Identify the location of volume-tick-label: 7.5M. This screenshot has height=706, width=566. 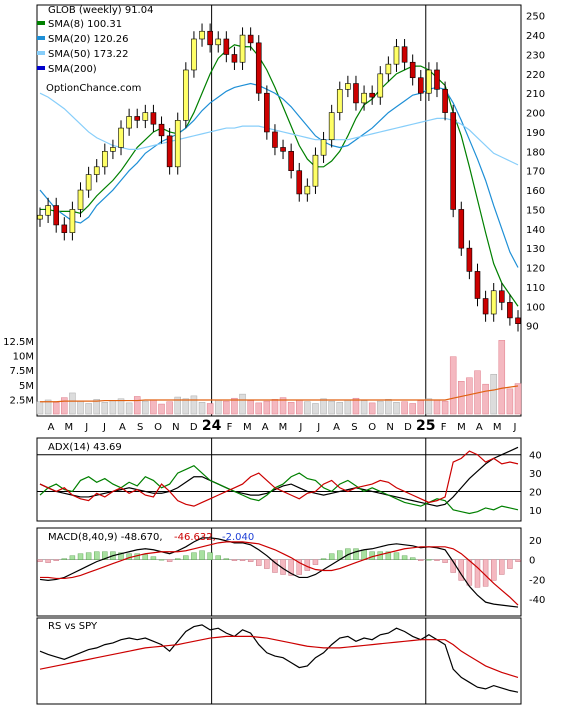
(21, 371).